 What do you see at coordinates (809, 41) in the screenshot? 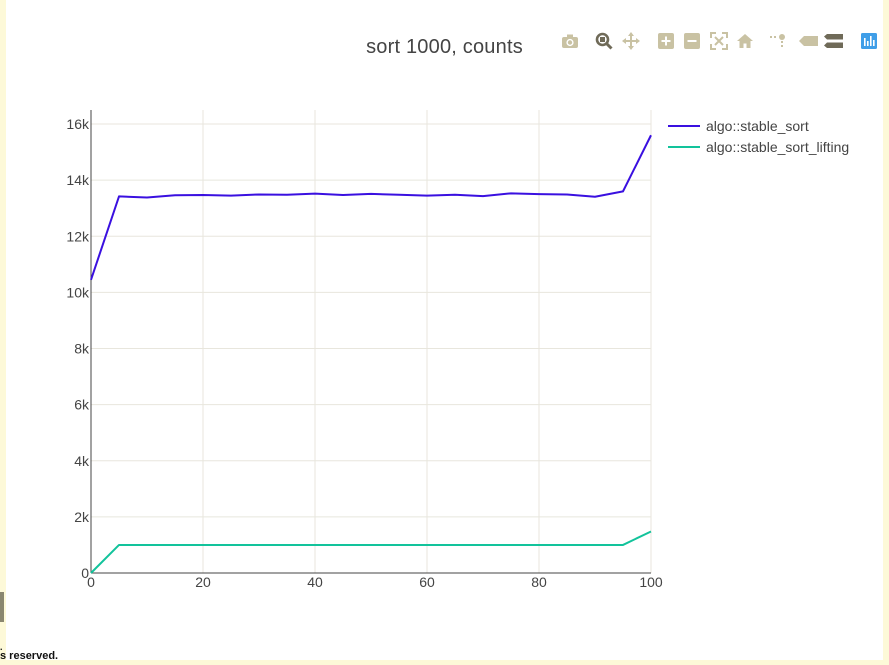
I see `hover-closest-icon` at bounding box center [809, 41].